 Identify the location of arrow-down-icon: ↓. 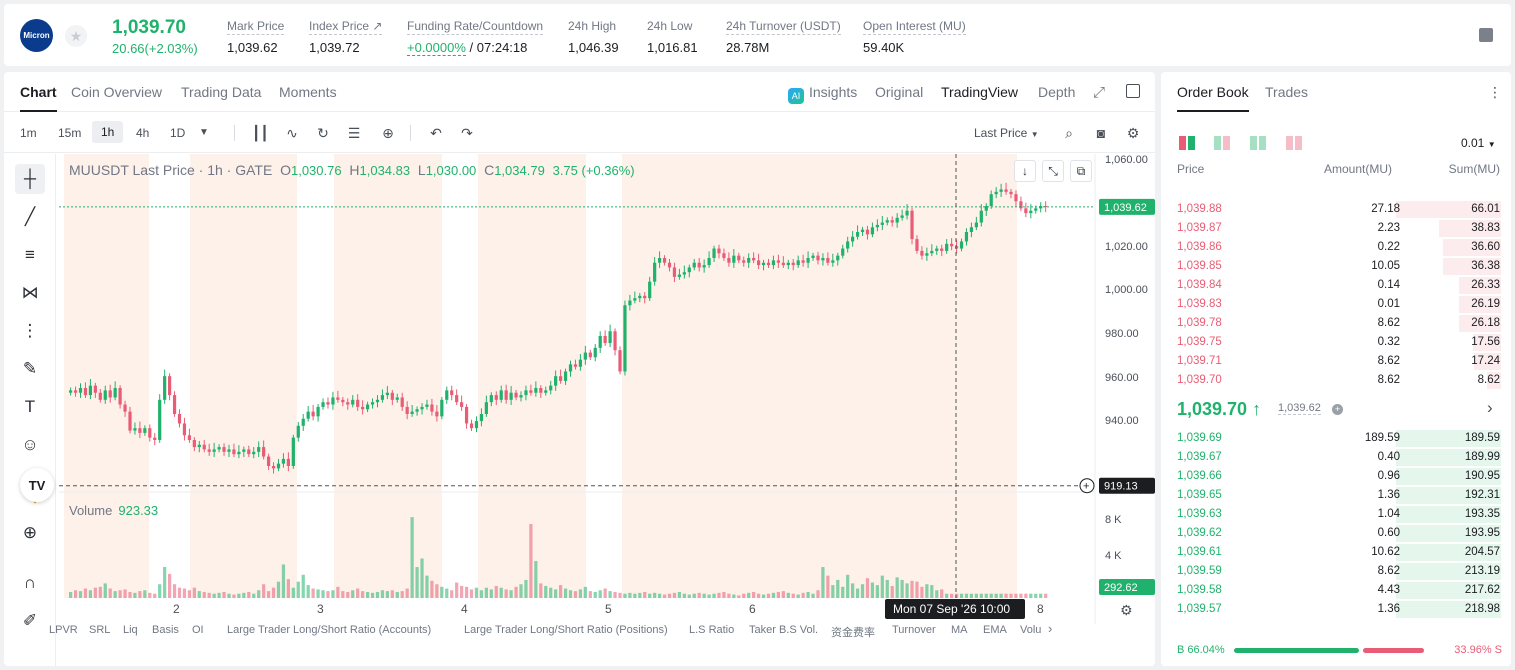
(1025, 171).